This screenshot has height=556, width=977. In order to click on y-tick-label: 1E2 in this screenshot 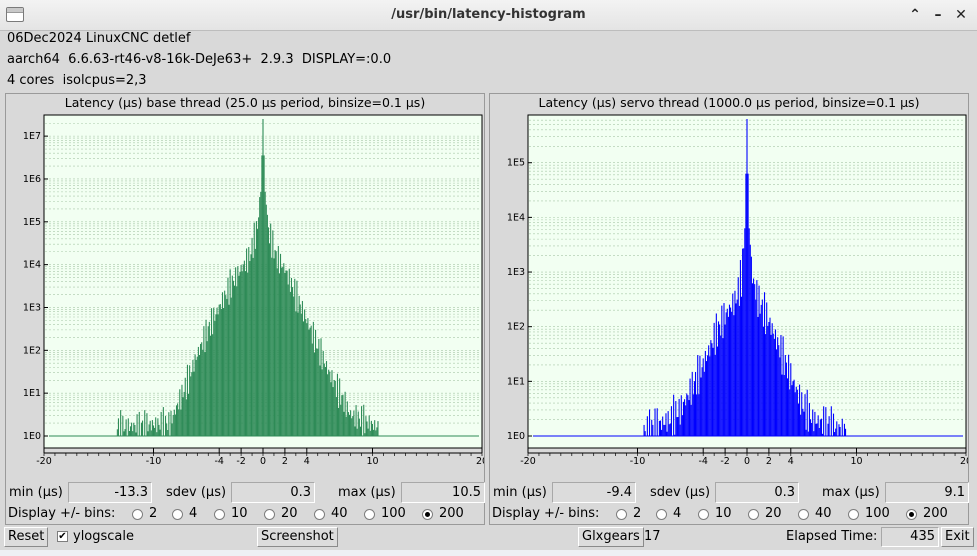, I will do `click(516, 327)`.